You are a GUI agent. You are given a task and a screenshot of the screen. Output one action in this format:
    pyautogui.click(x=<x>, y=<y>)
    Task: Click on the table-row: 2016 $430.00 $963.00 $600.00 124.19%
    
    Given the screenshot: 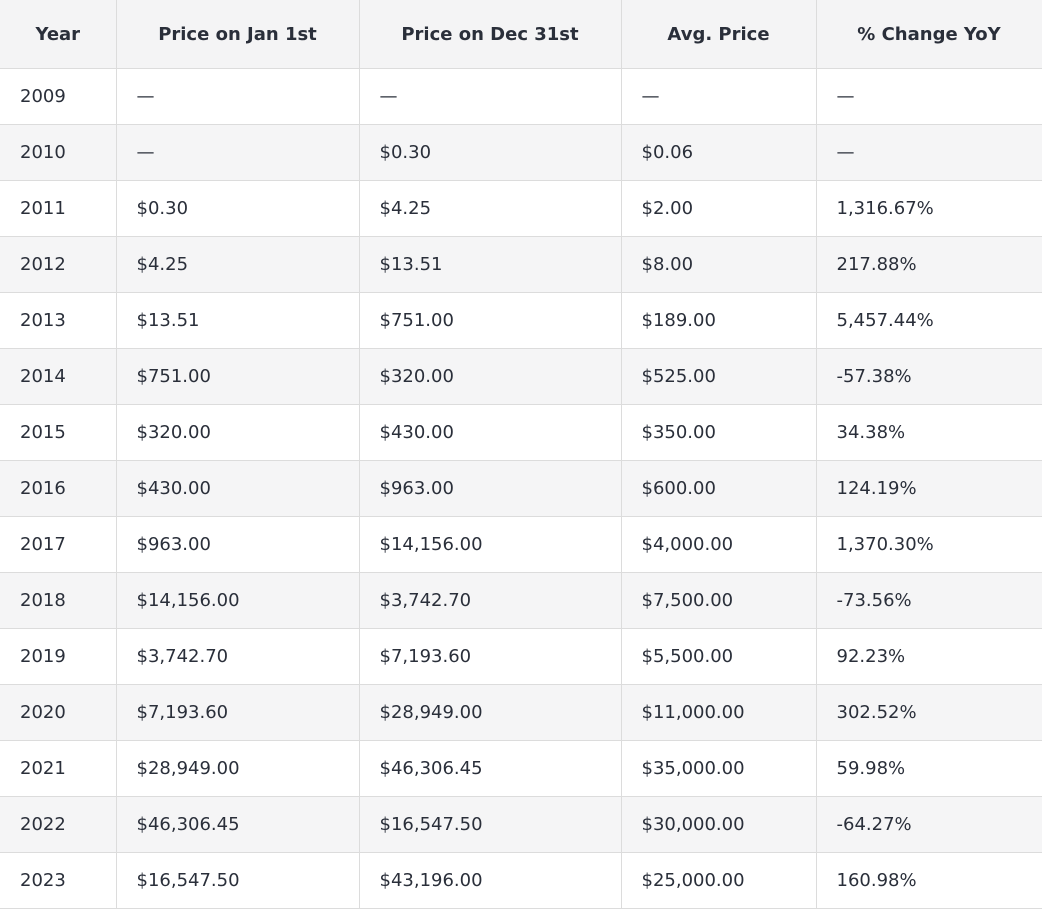 What is the action you would take?
    pyautogui.click(x=521, y=488)
    